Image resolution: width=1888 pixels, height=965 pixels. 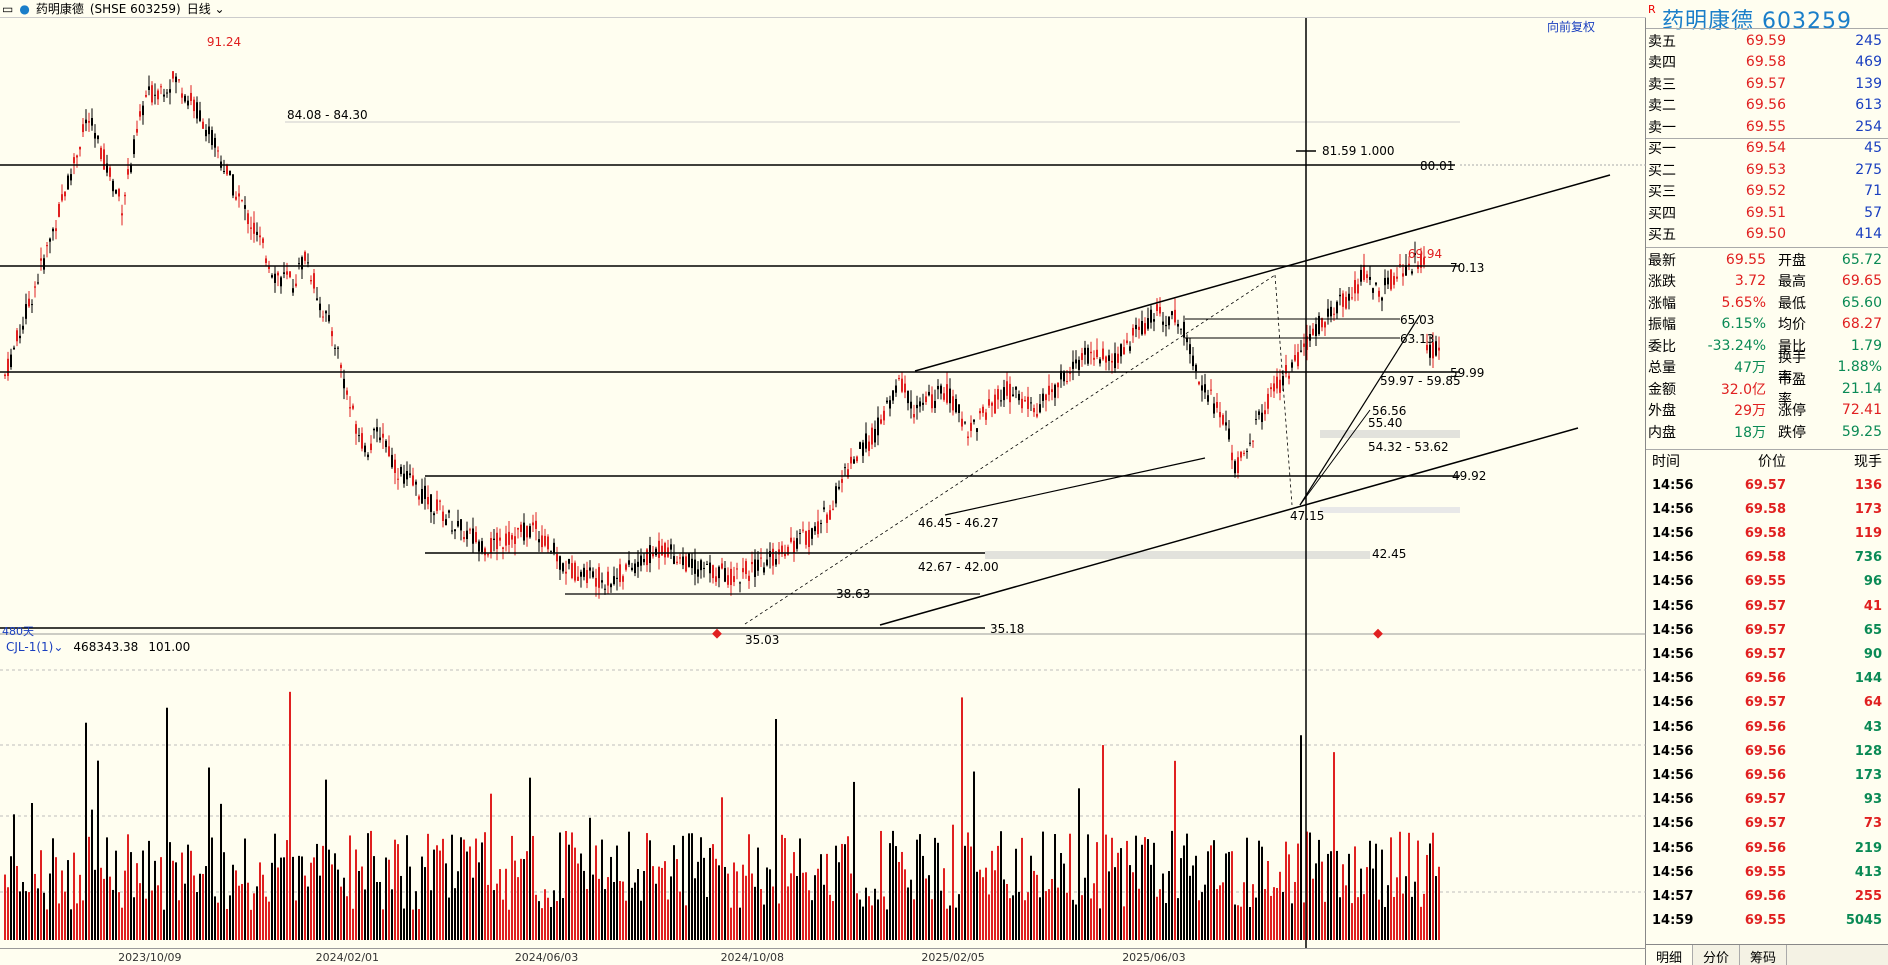 What do you see at coordinates (205, 9) in the screenshot?
I see `period-selector: 日线 ⌄` at bounding box center [205, 9].